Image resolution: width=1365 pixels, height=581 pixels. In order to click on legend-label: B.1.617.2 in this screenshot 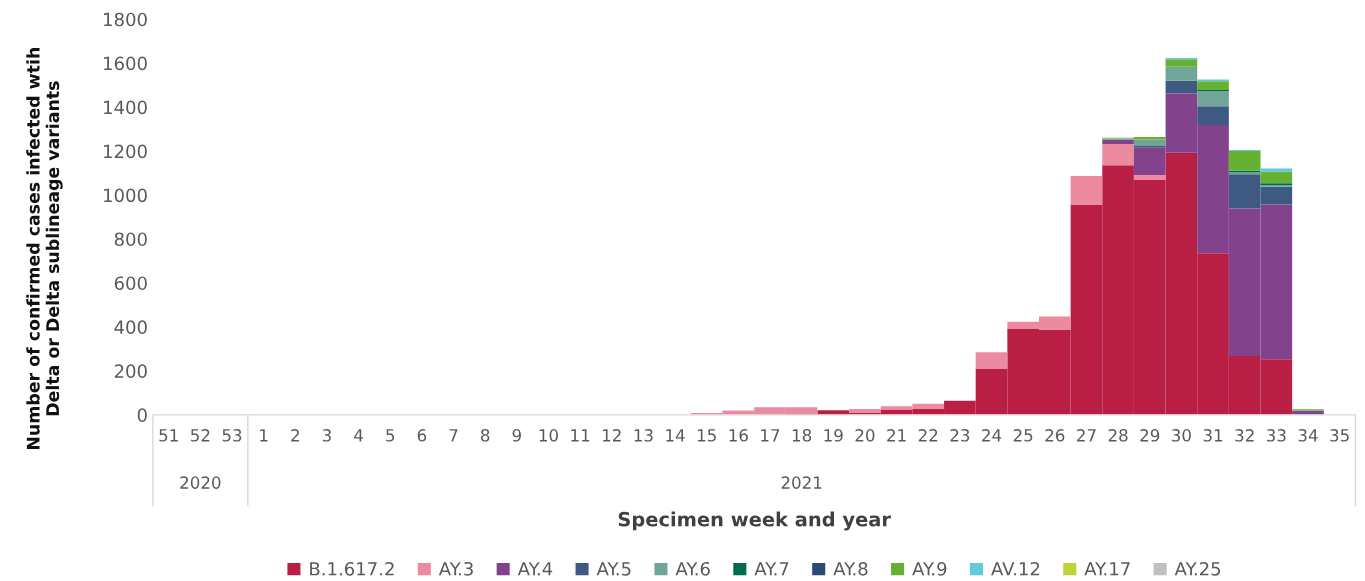, I will do `click(352, 568)`.